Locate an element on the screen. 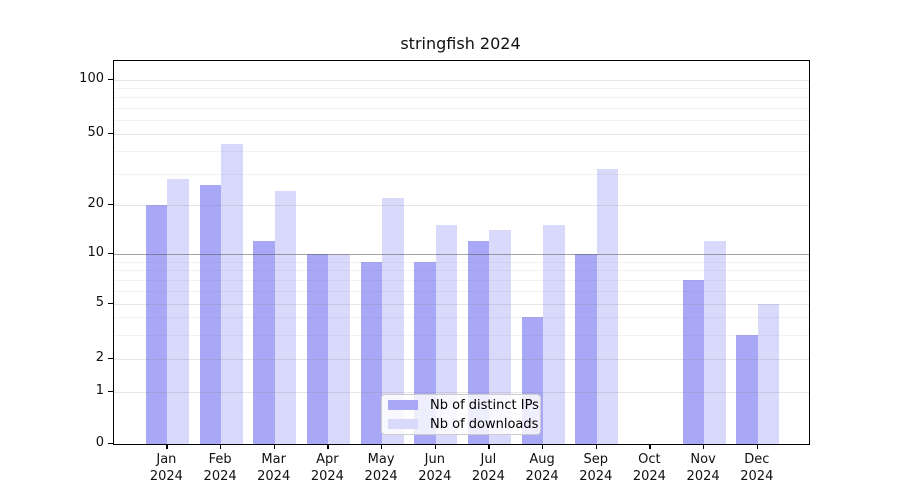 This screenshot has width=900, height=500. legend-label-downloads: Nb of downloads is located at coordinates (484, 424).